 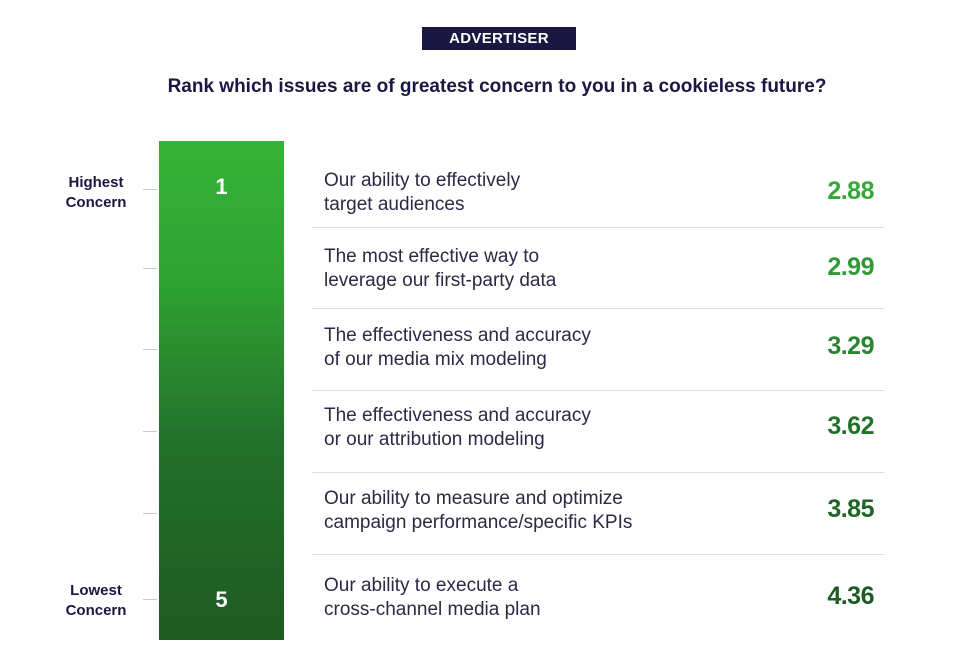 What do you see at coordinates (850, 596) in the screenshot?
I see `issue-score: 4.36` at bounding box center [850, 596].